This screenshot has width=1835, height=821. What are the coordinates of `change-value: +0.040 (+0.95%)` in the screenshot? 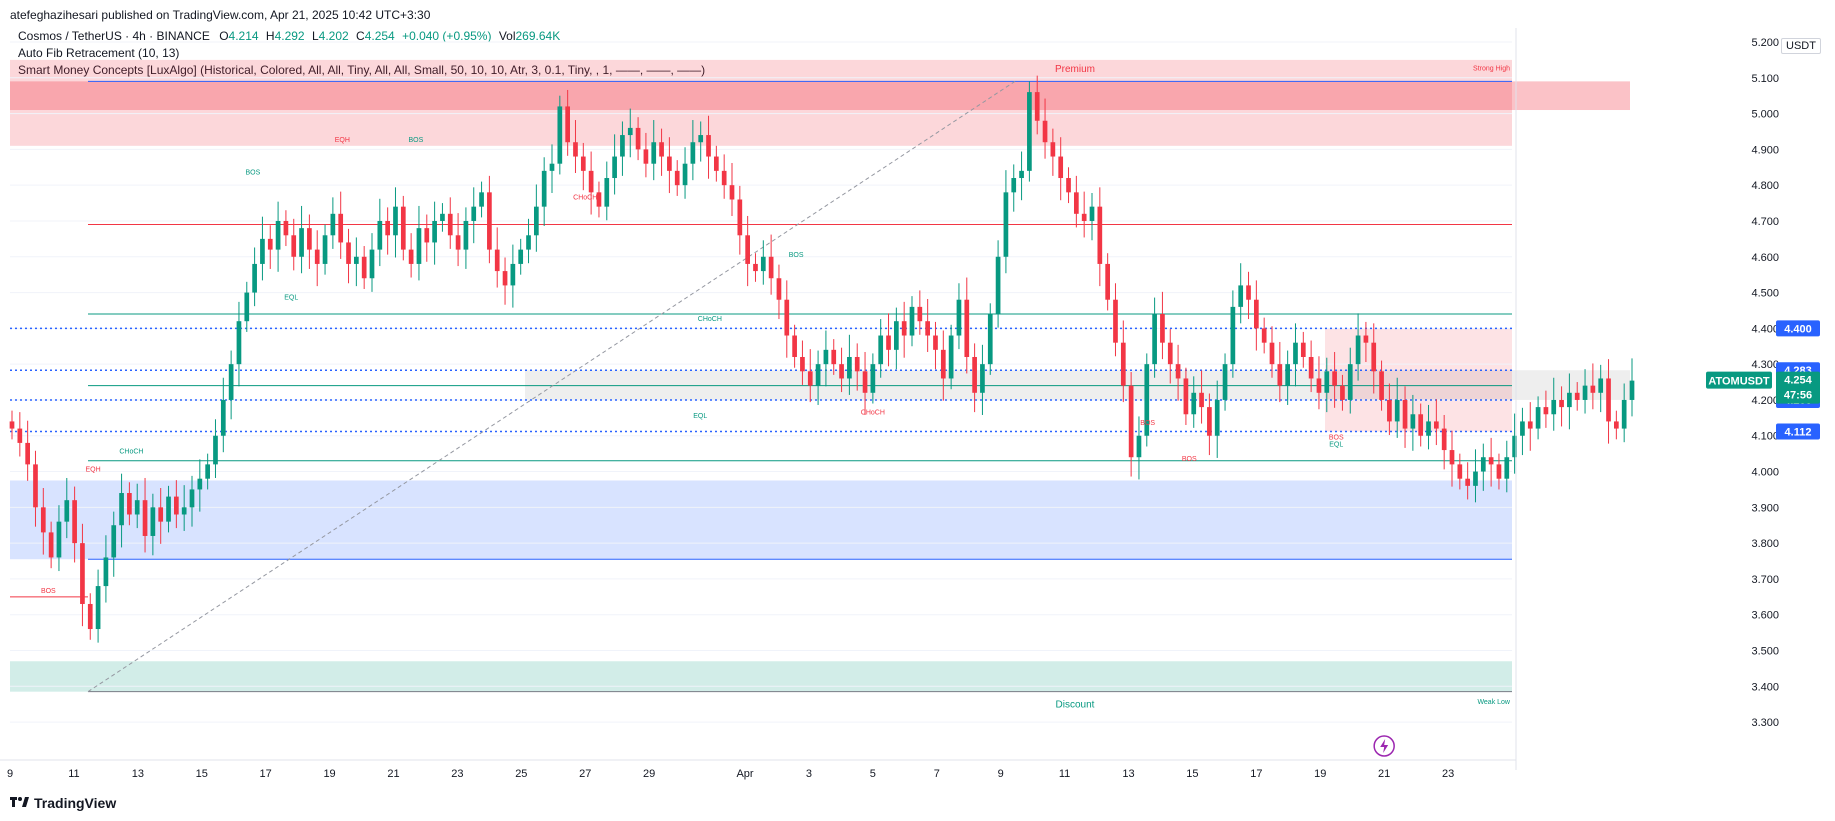 It's located at (447, 36).